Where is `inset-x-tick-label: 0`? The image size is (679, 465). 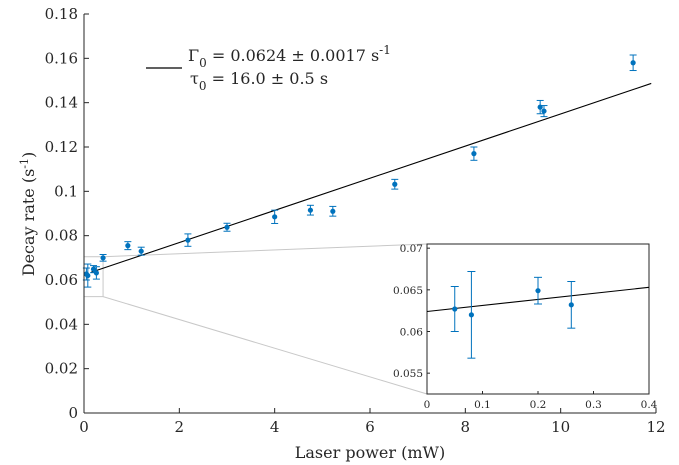
inset-x-tick-label: 0 is located at coordinates (427, 405).